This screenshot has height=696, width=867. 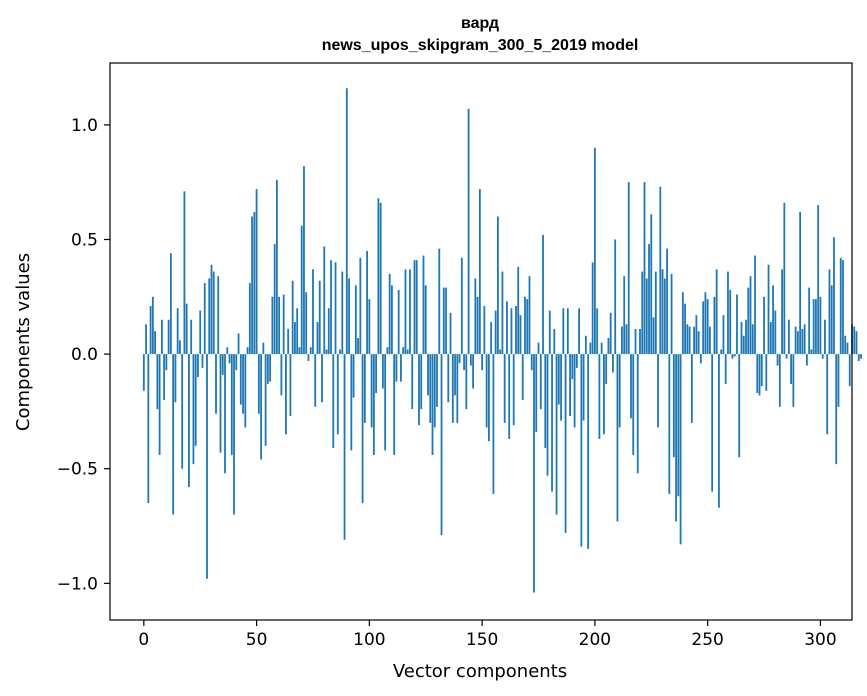 I want to click on chart-title: вард, so click(x=480, y=23).